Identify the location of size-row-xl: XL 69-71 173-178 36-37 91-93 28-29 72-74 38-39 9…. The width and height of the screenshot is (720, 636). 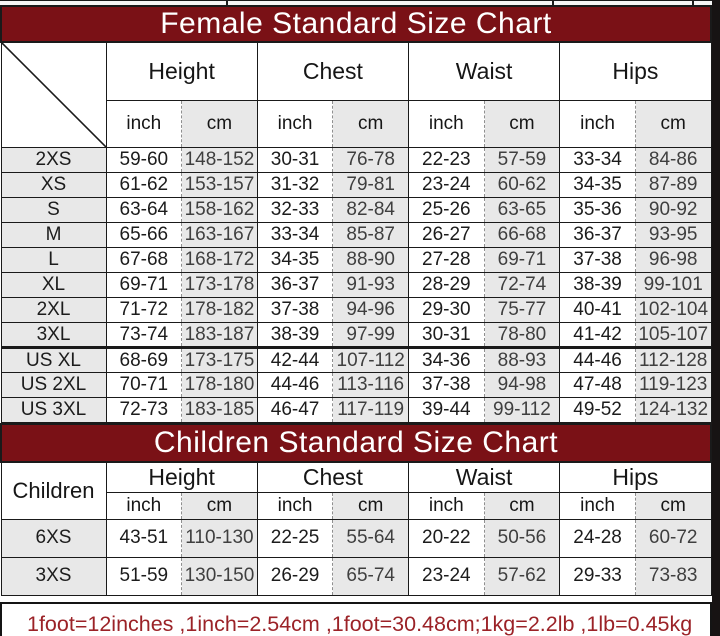
(356, 285).